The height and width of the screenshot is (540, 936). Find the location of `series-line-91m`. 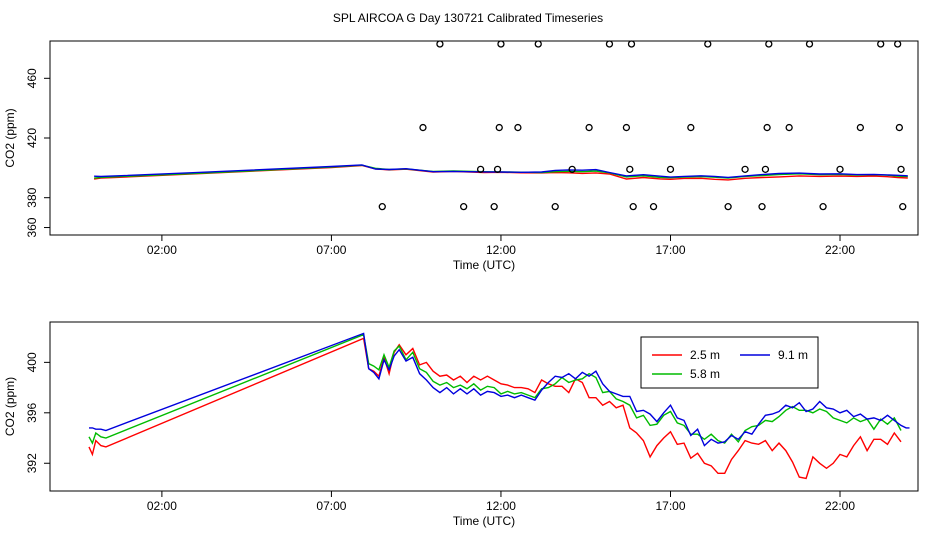

series-line-91m is located at coordinates (501, 171).